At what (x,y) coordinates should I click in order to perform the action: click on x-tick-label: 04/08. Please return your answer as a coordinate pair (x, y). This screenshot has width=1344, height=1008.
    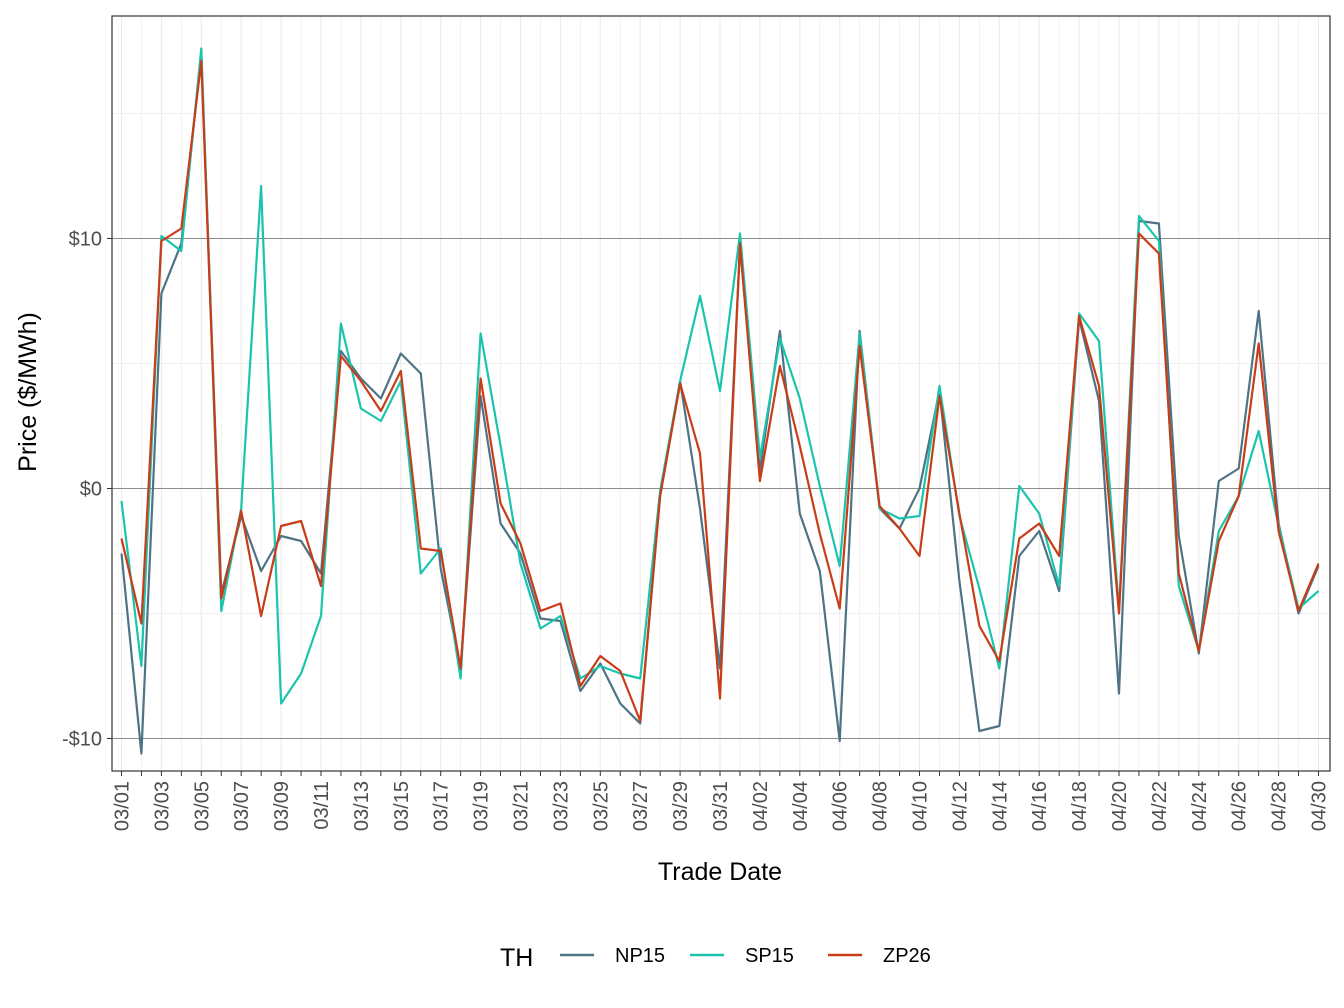
    Looking at the image, I should click on (881, 806).